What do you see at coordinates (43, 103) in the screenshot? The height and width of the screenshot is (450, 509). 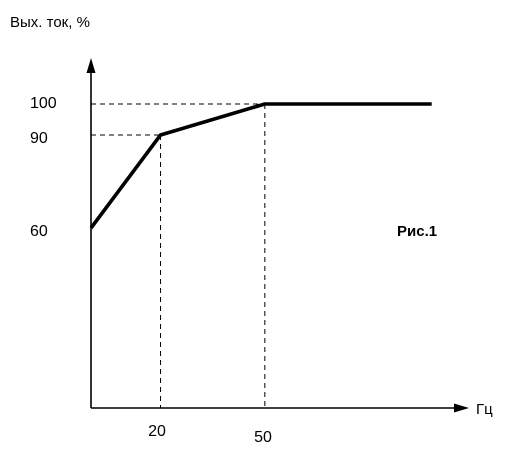 I see `y-tick-label-100: 100` at bounding box center [43, 103].